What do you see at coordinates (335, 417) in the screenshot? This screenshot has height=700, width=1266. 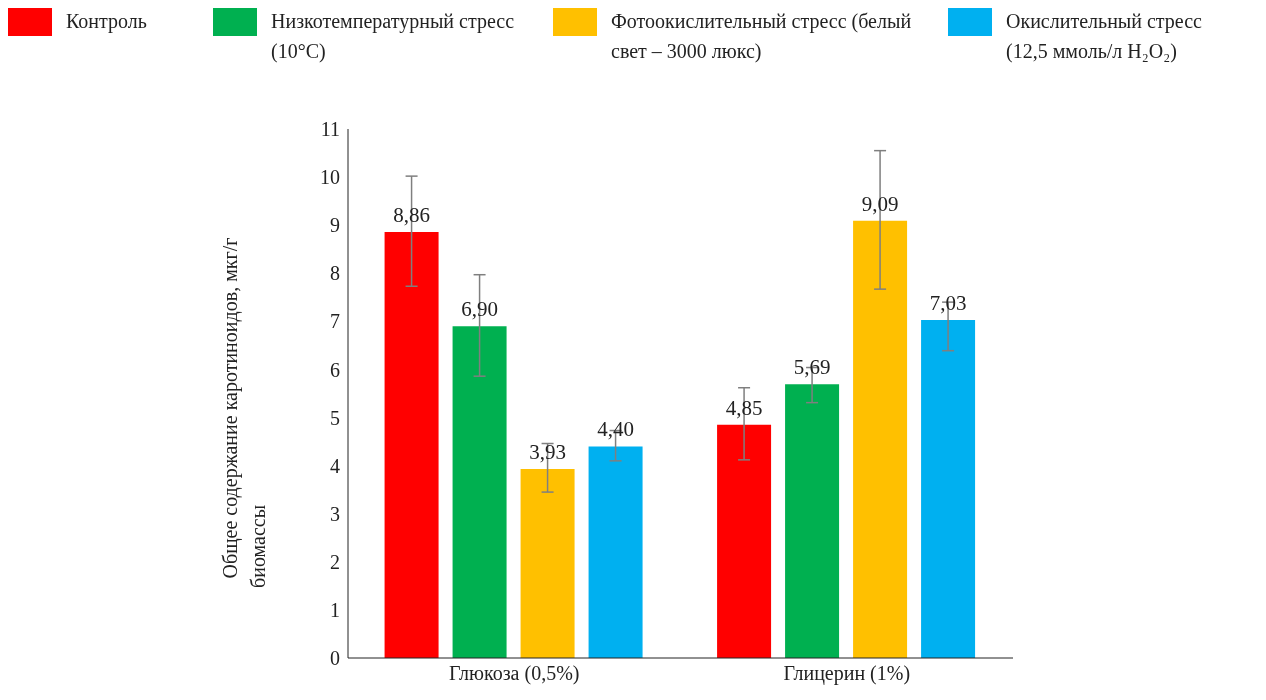 I see `y-tick-label: 5` at bounding box center [335, 417].